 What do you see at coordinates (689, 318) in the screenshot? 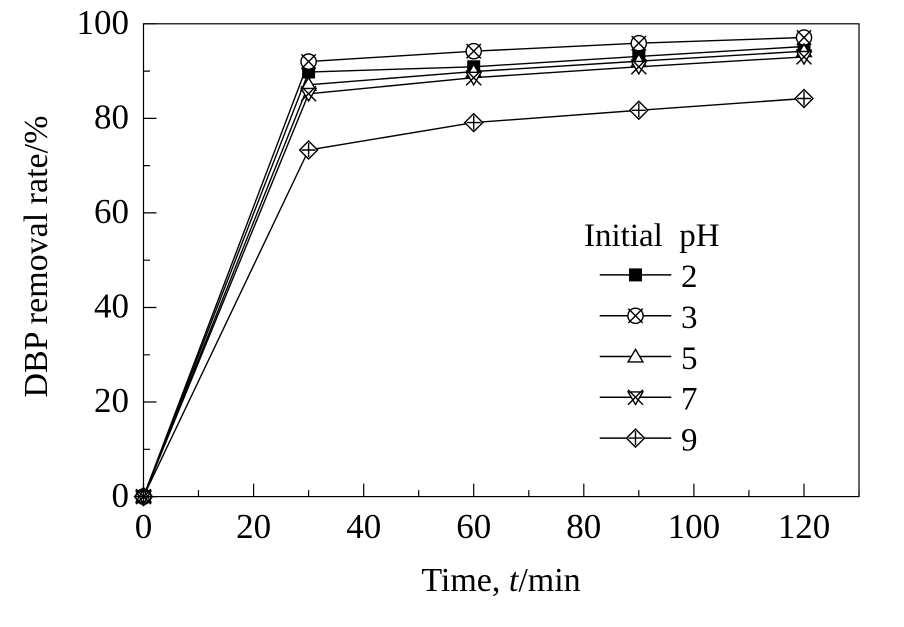
I see `svg-text: 3` at bounding box center [689, 318].